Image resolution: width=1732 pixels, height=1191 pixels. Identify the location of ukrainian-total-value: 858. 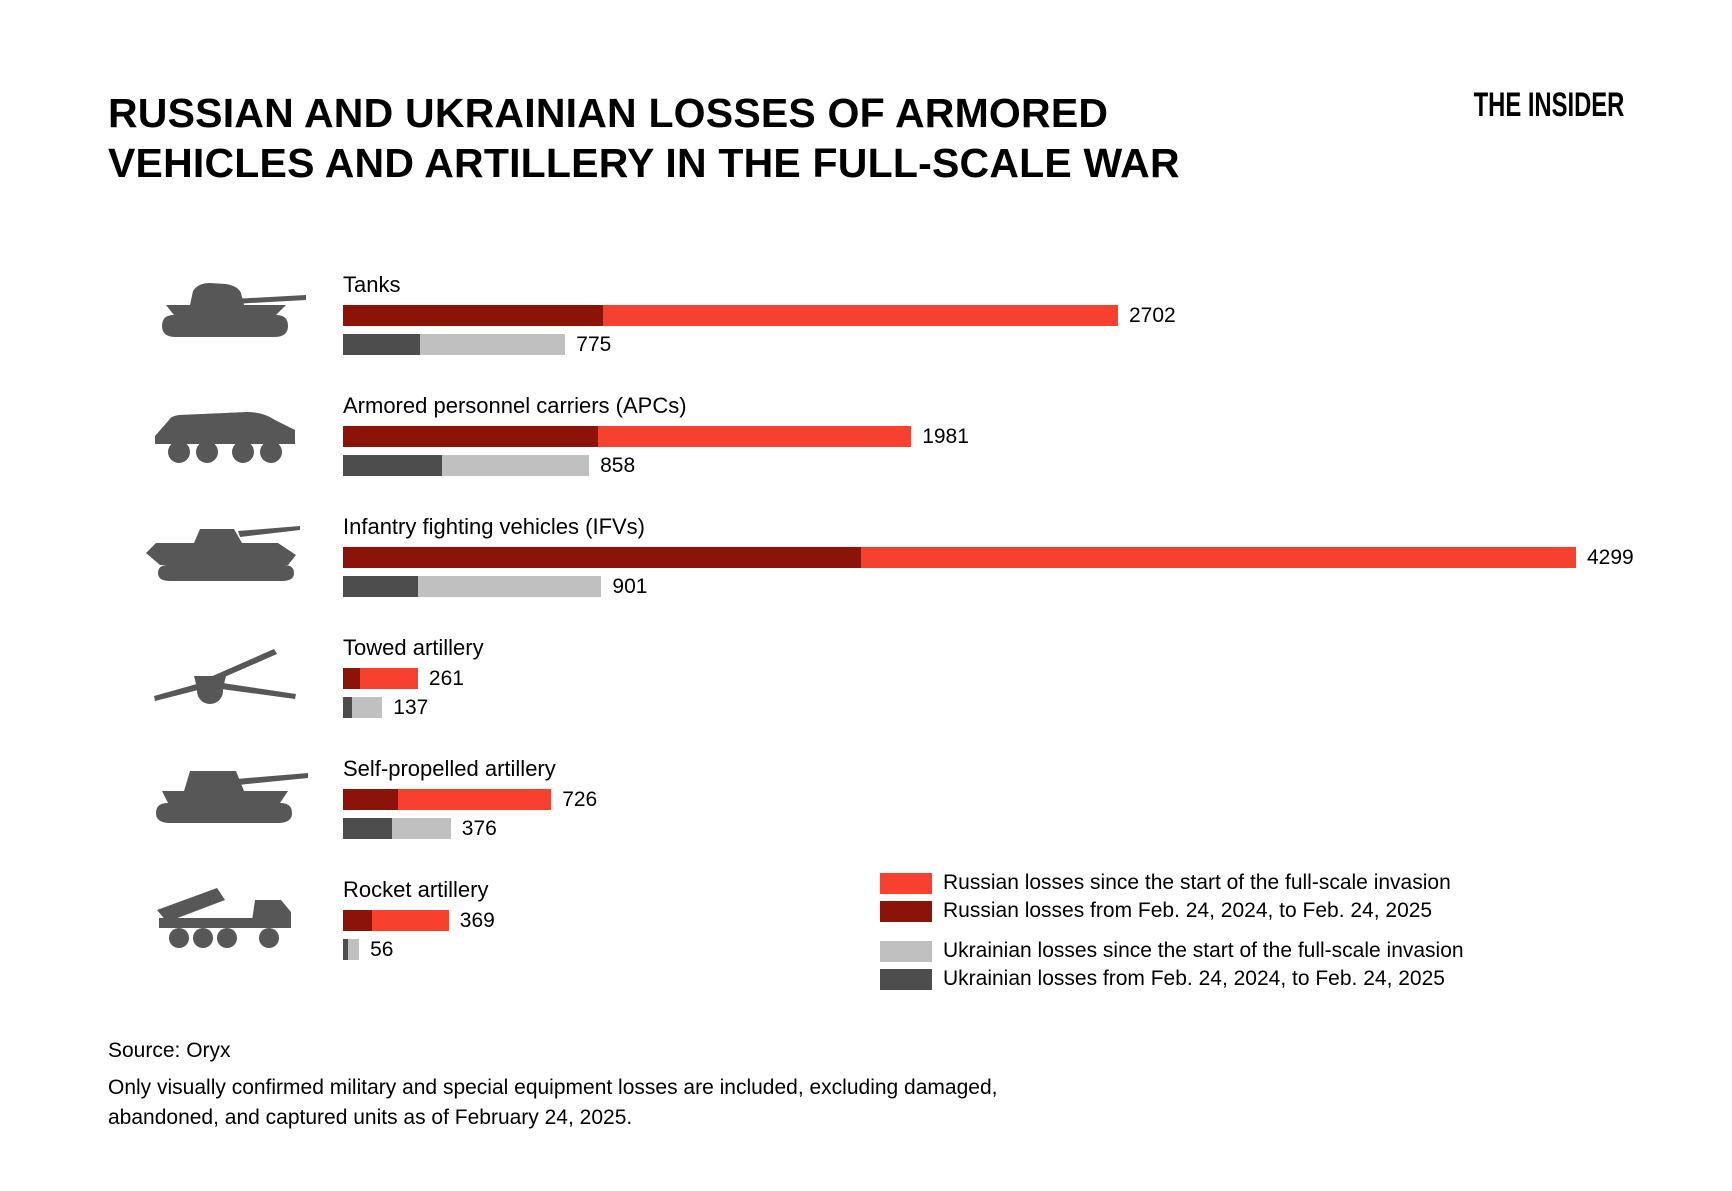
(618, 465).